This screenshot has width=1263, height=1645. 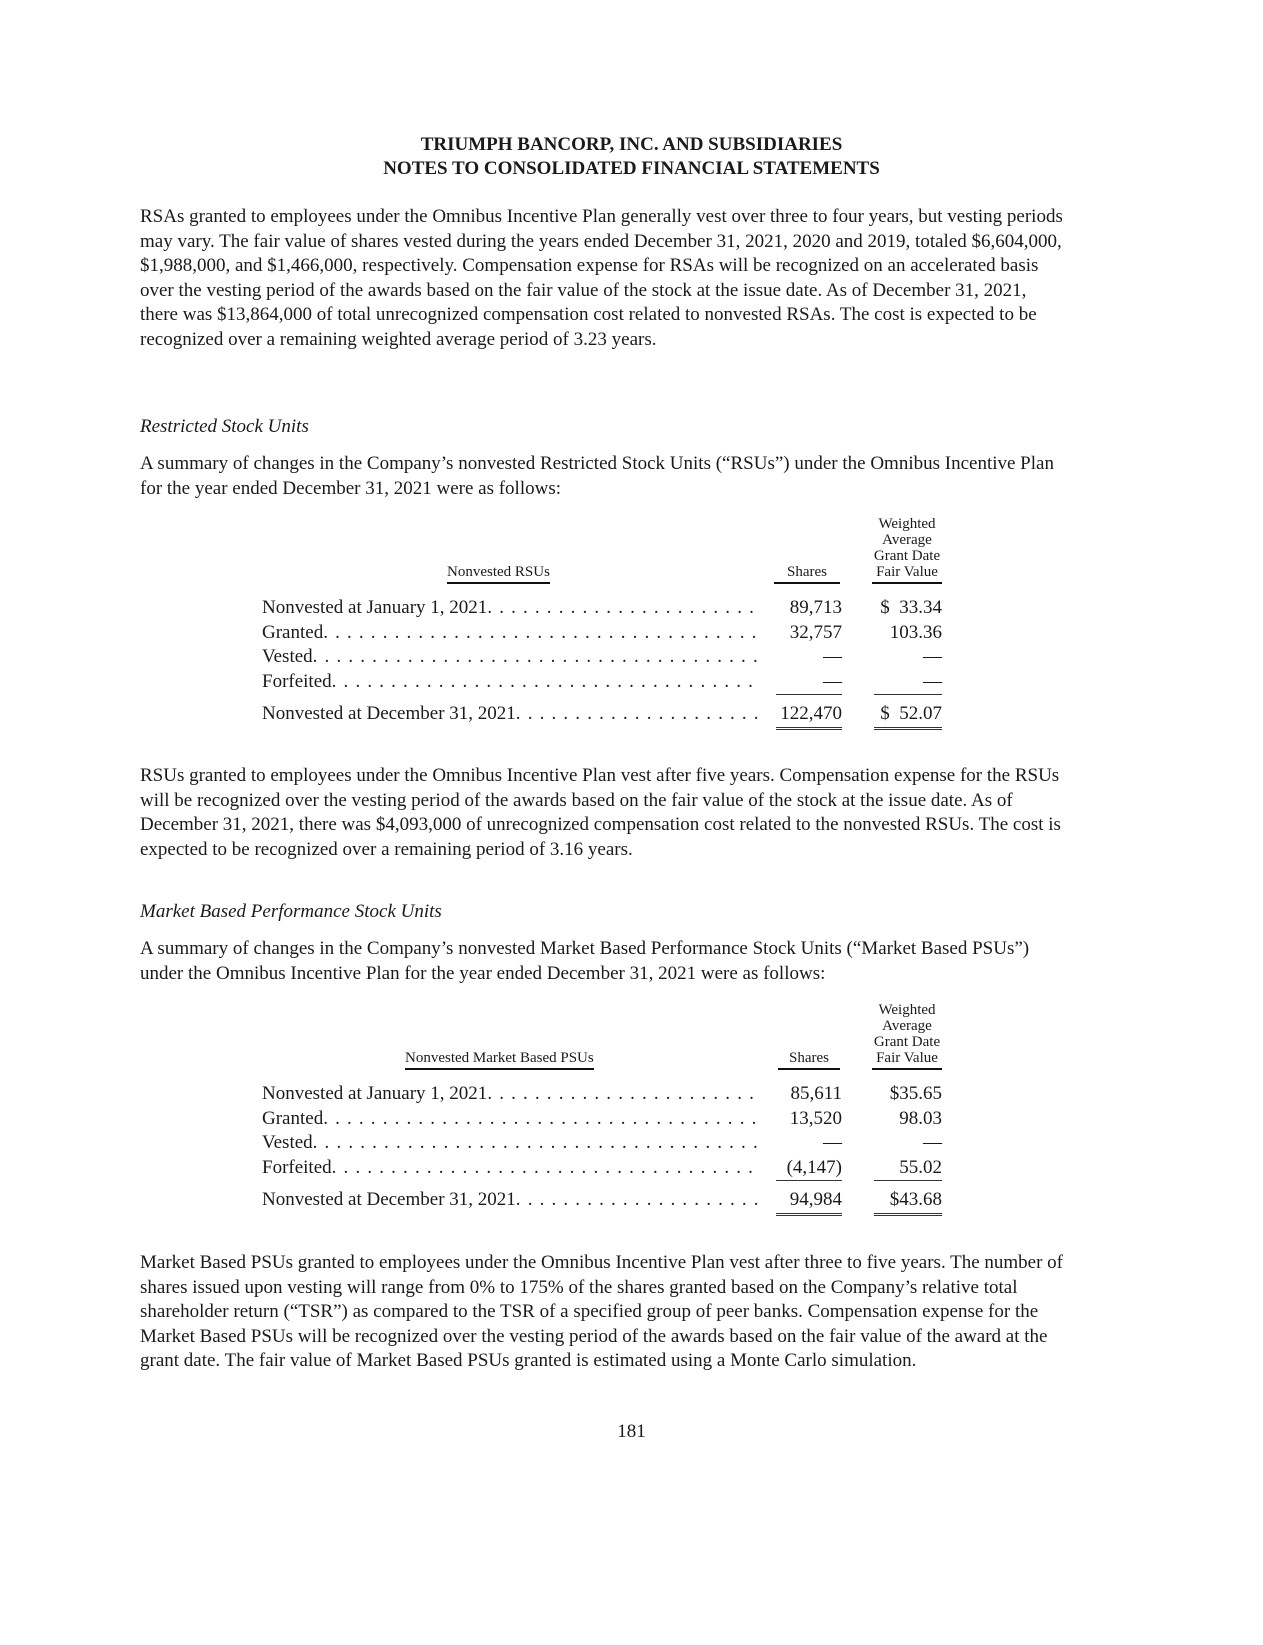 I want to click on col-header-label: Nonvested Market Based PSUs, so click(x=499, y=1060).